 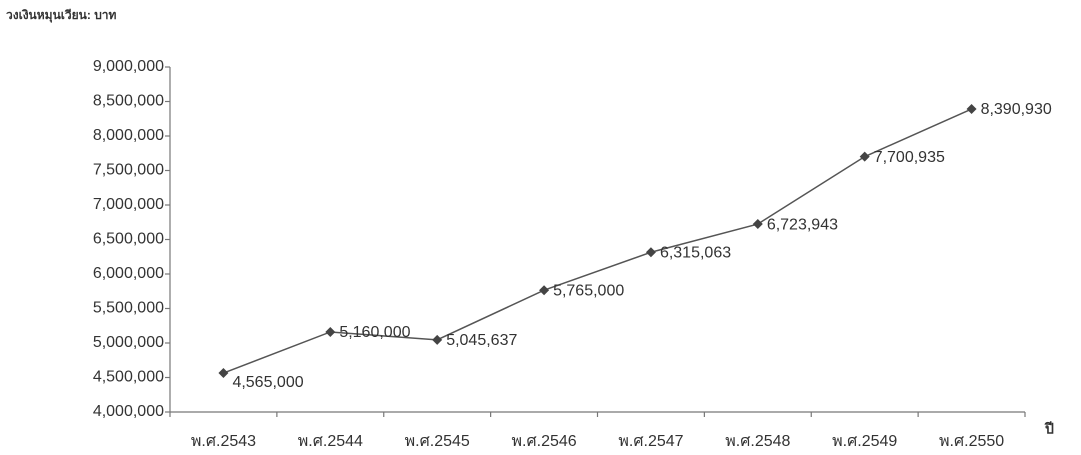 What do you see at coordinates (128, 273) in the screenshot?
I see `y-tick-label: 6,000,000` at bounding box center [128, 273].